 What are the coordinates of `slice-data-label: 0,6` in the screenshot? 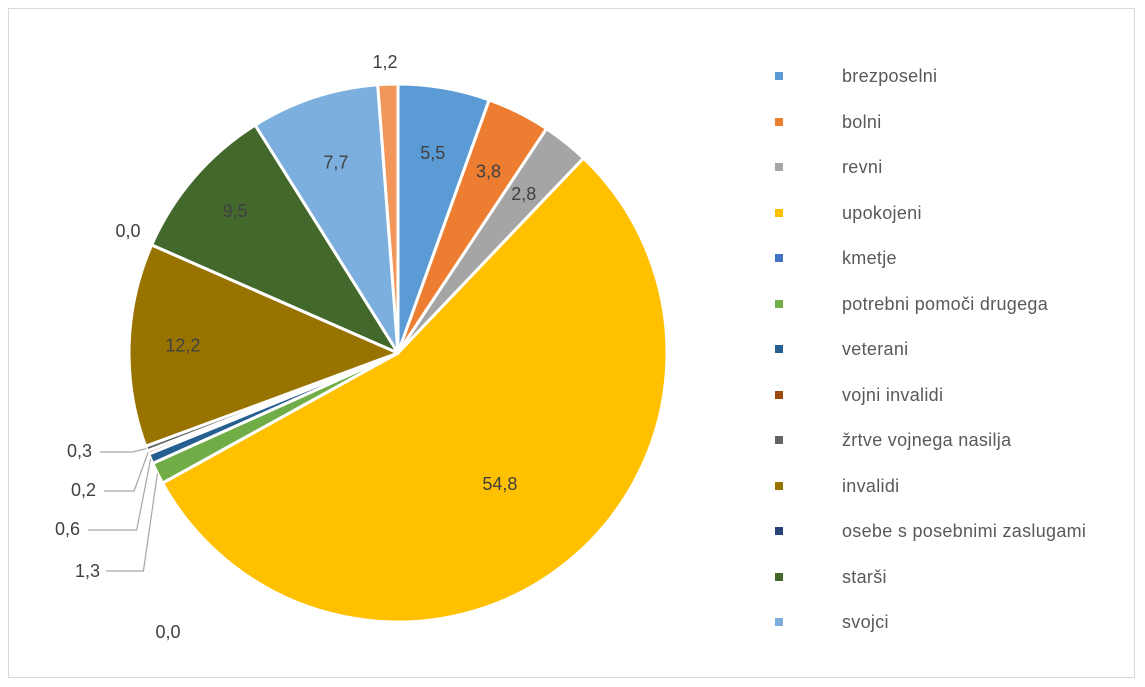 It's located at (67, 529).